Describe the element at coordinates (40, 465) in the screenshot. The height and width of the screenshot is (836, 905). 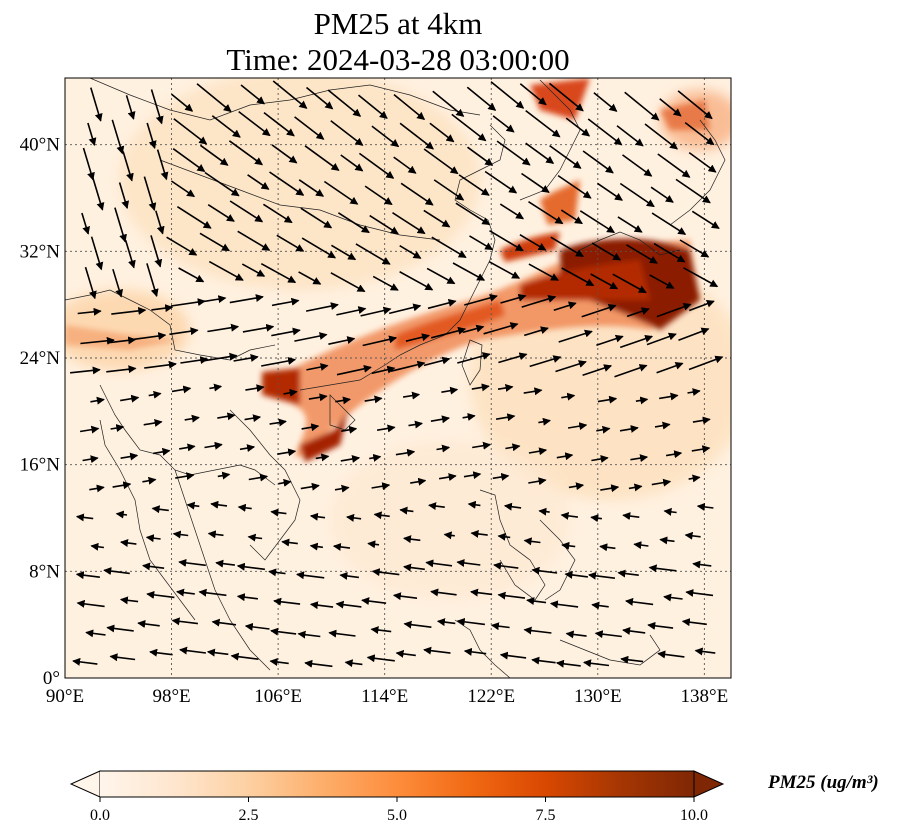
I see `lat-tick-label: 16°N` at that location.